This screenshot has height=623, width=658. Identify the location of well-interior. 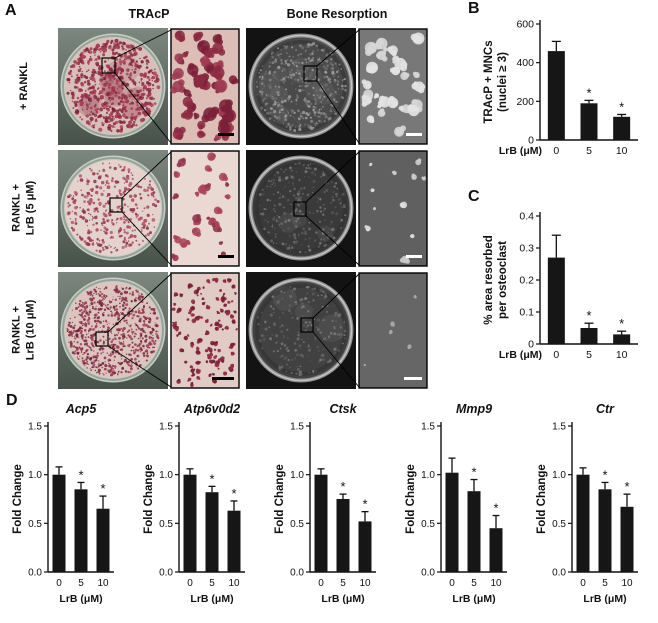
(301, 208).